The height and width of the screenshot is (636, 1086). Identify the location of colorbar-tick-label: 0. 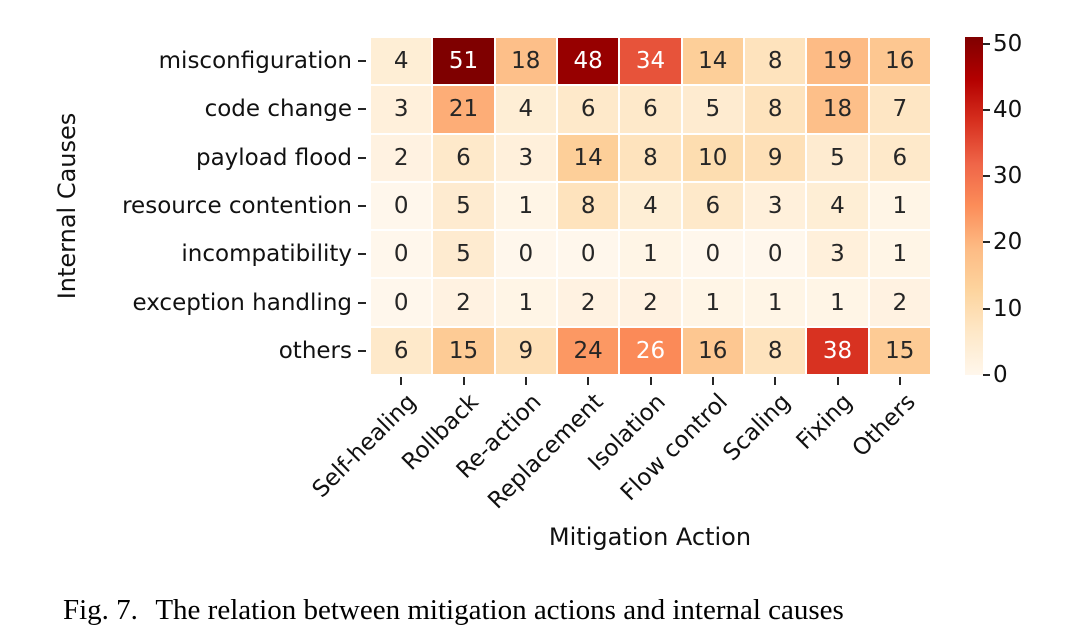
(1000, 375).